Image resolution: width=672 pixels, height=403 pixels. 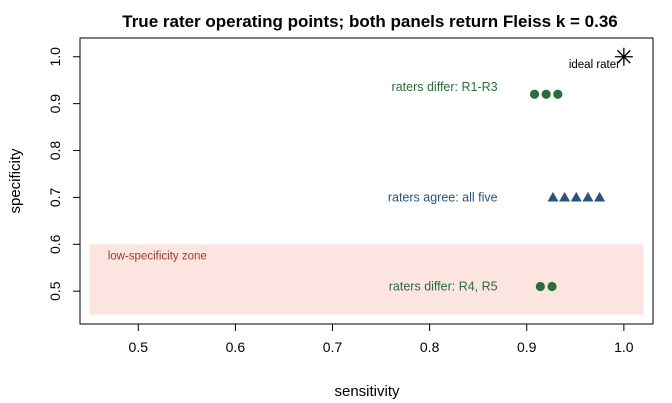 What do you see at coordinates (55, 151) in the screenshot?
I see `y-tick-label: 0.8` at bounding box center [55, 151].